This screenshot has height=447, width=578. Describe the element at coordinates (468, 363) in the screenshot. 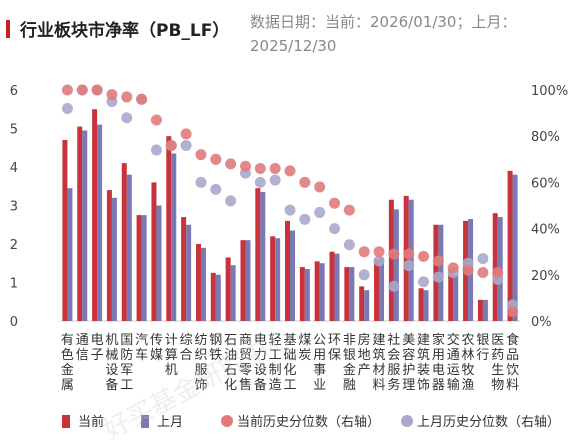

I see `category-label: 农林牧渔` at that location.